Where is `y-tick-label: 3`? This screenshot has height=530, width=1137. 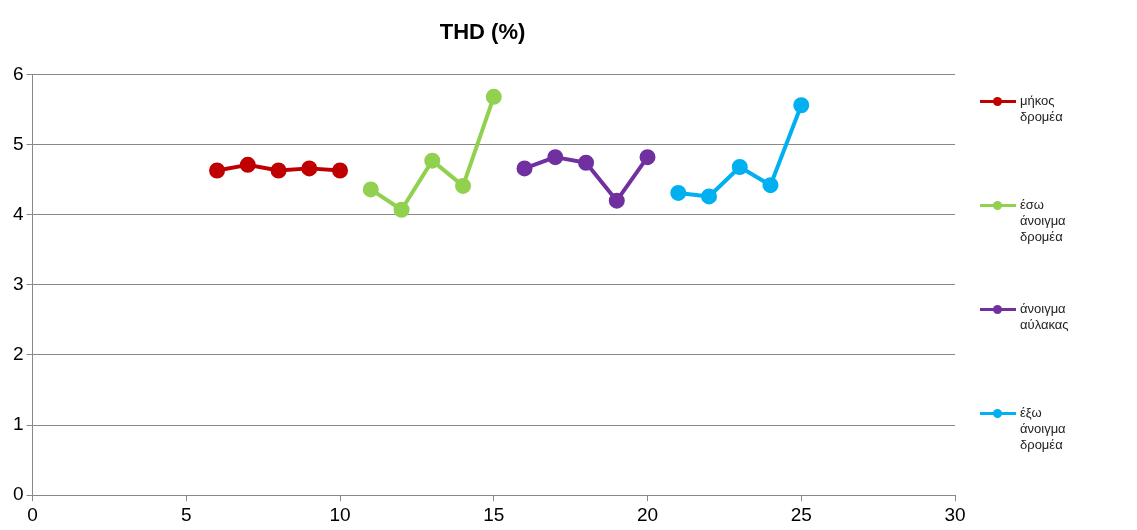 y-tick-label: 3 is located at coordinates (18, 284).